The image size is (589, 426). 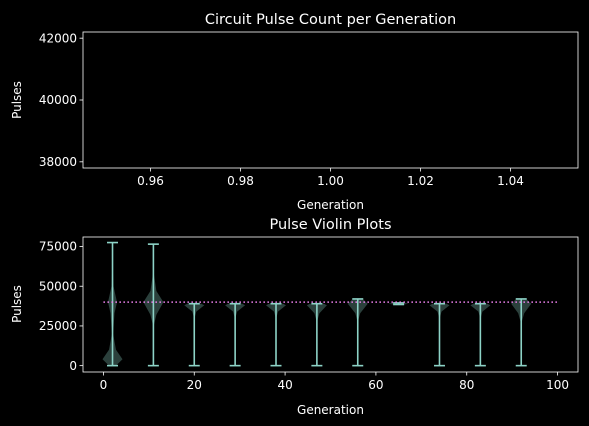 I want to click on bottom-chart-title: Pulse Violin Plots, so click(x=330, y=225).